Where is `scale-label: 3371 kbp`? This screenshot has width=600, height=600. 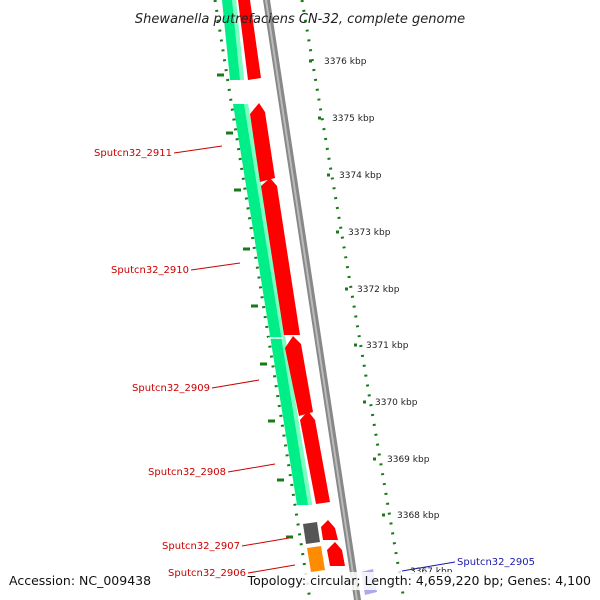
scale-label: 3371 kbp is located at coordinates (387, 346).